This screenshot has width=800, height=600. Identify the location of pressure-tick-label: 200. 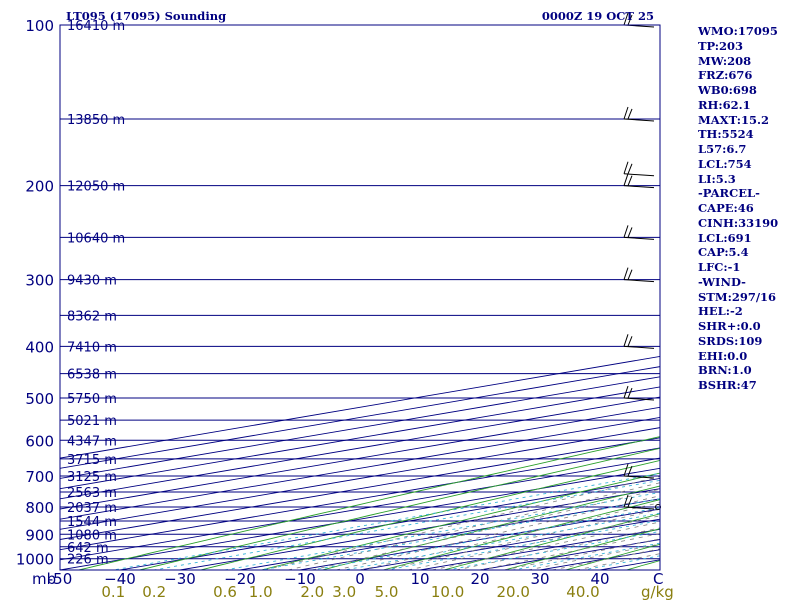
(39, 187).